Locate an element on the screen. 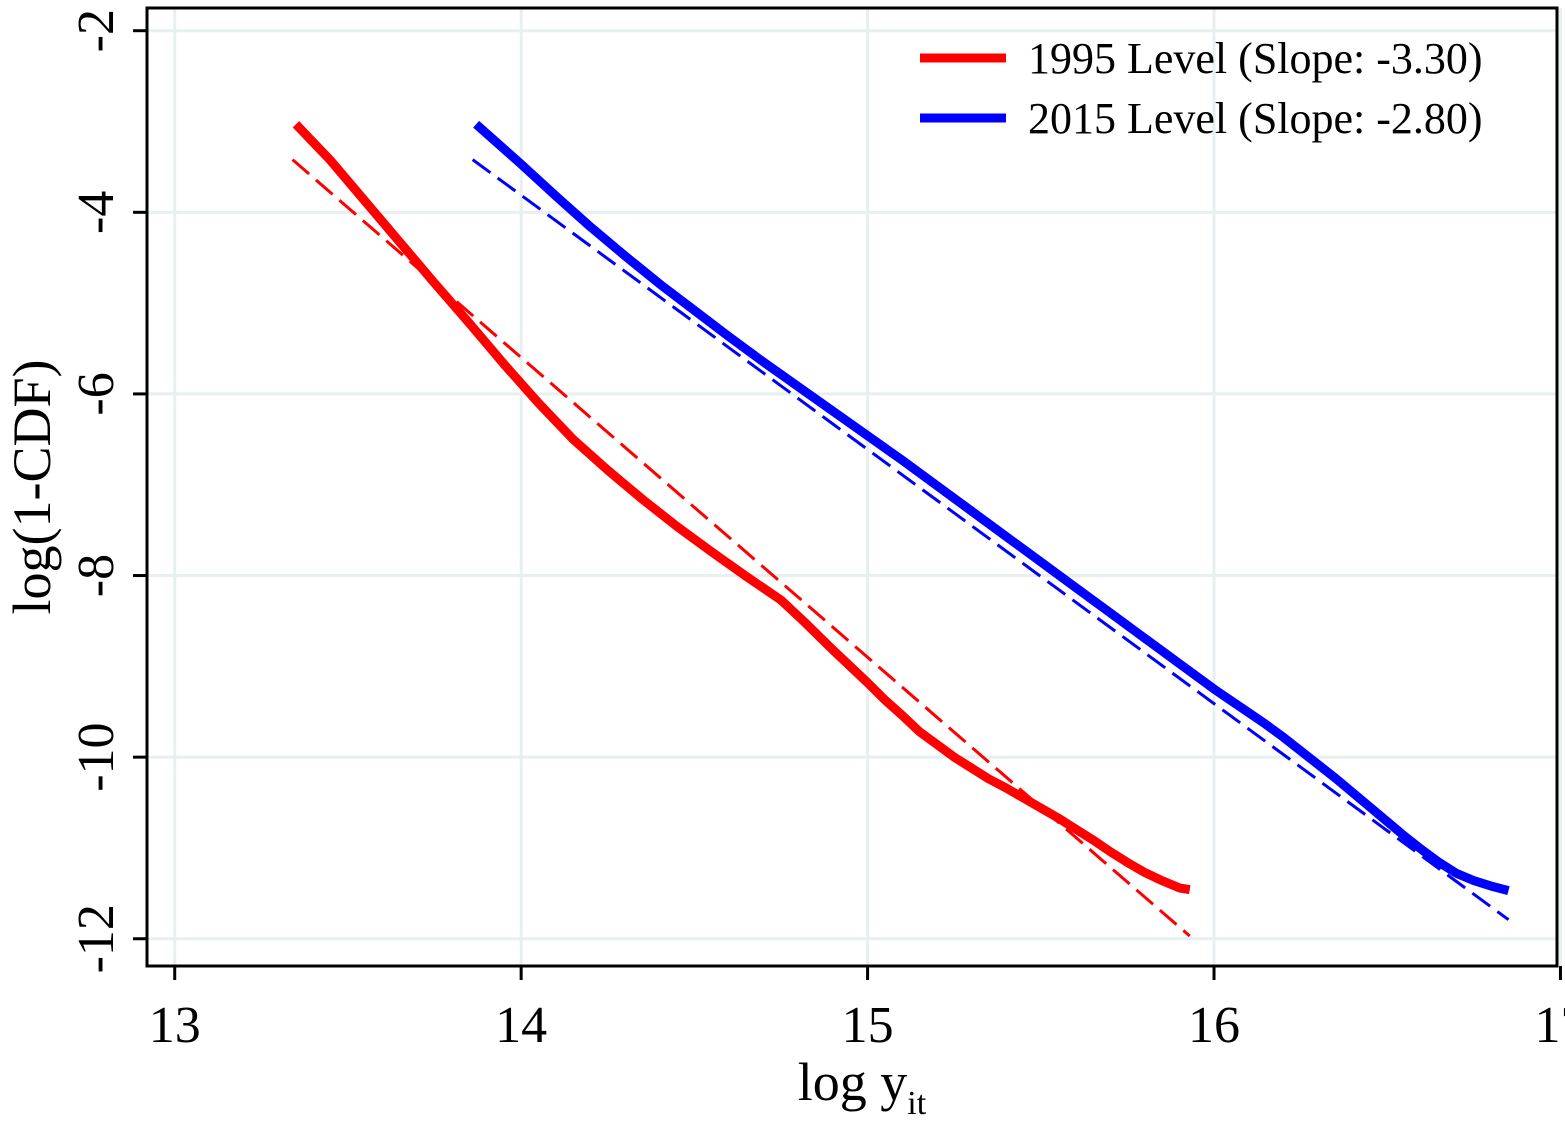  x-tick-label: 13 is located at coordinates (175, 1025).